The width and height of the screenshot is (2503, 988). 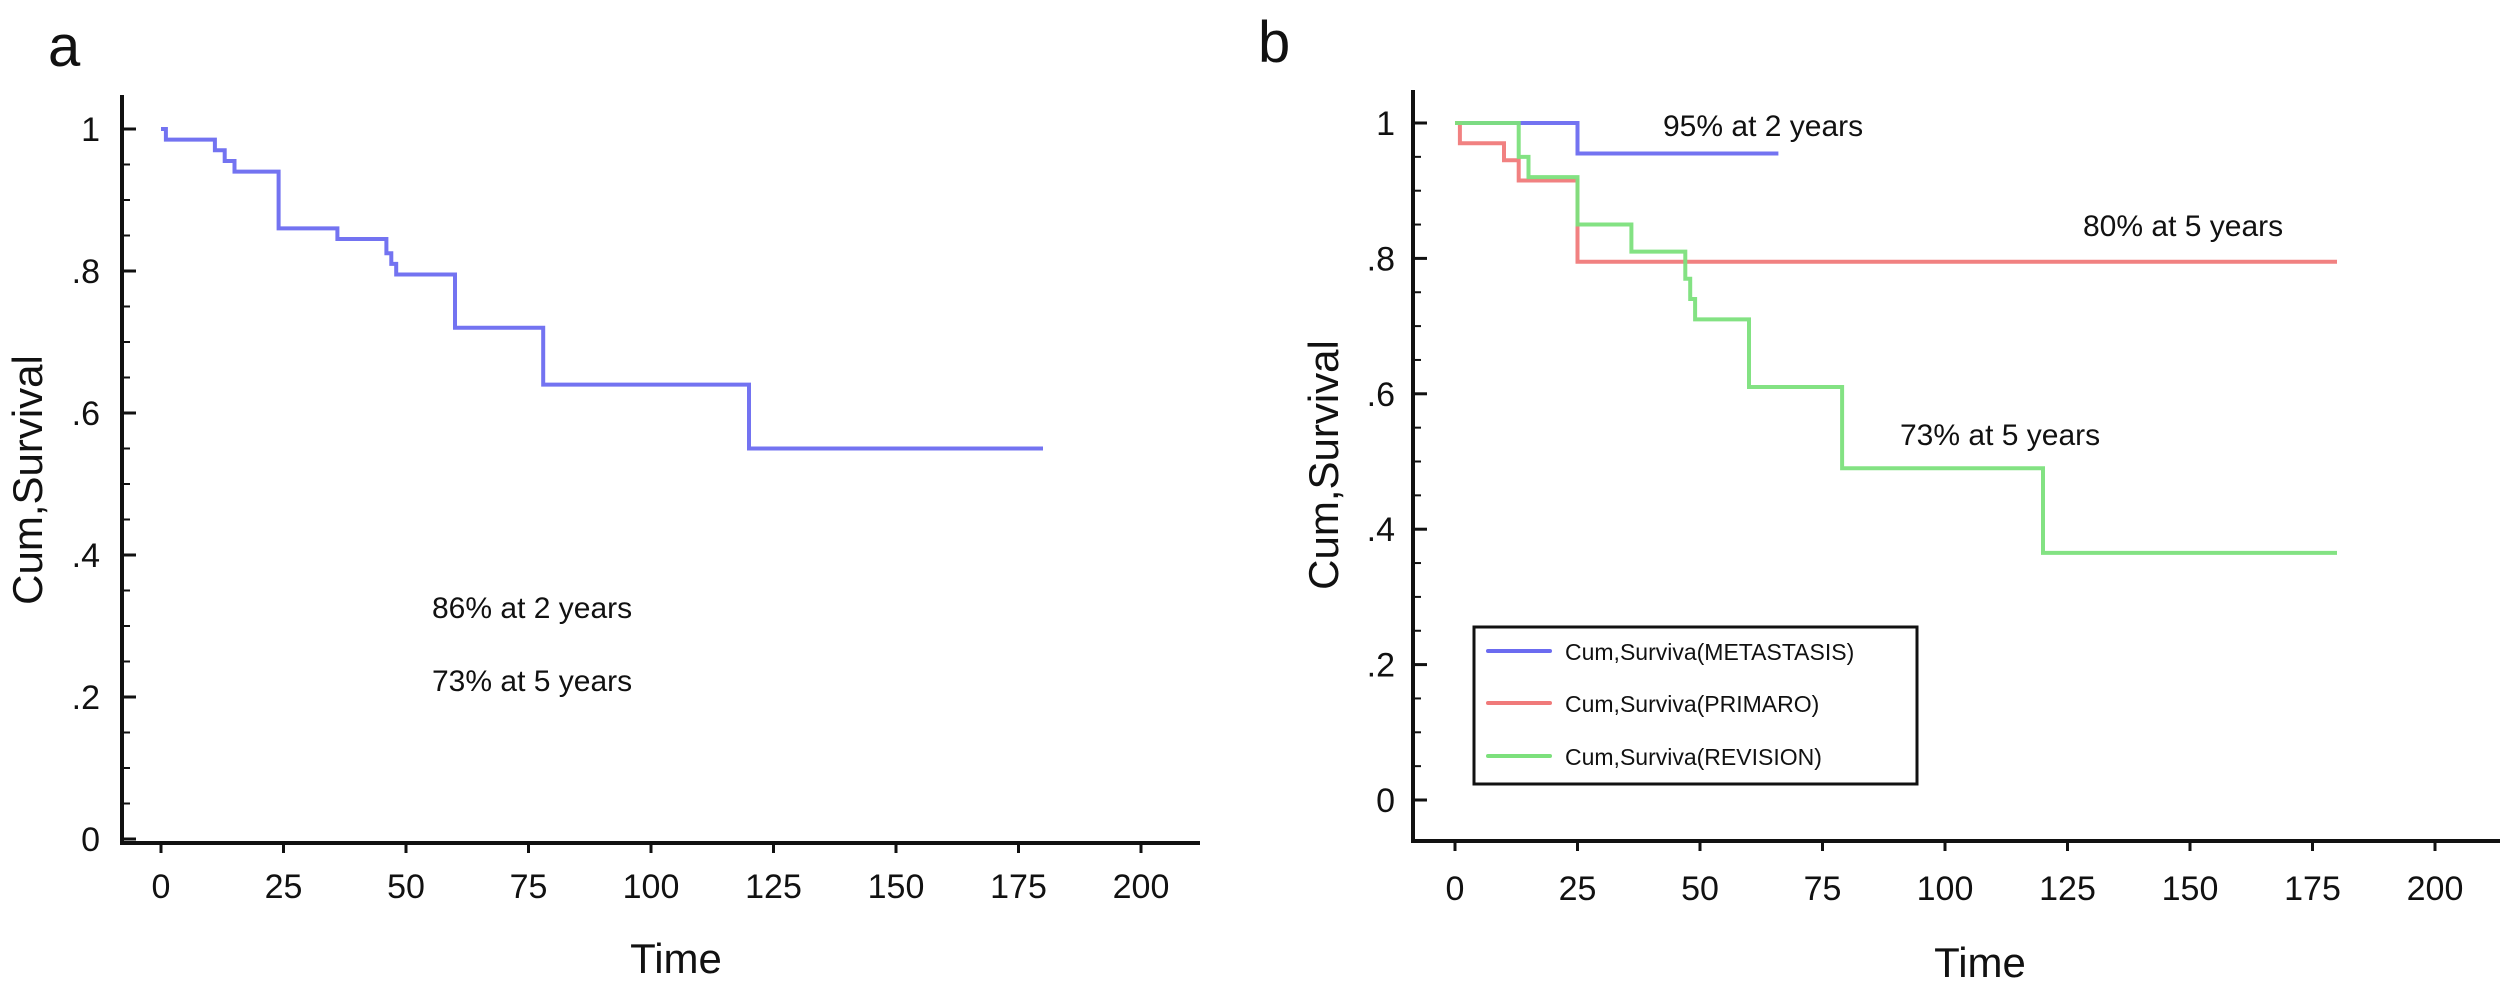 I want to click on panel-b-y-tick-label: 0, so click(x=1385, y=801).